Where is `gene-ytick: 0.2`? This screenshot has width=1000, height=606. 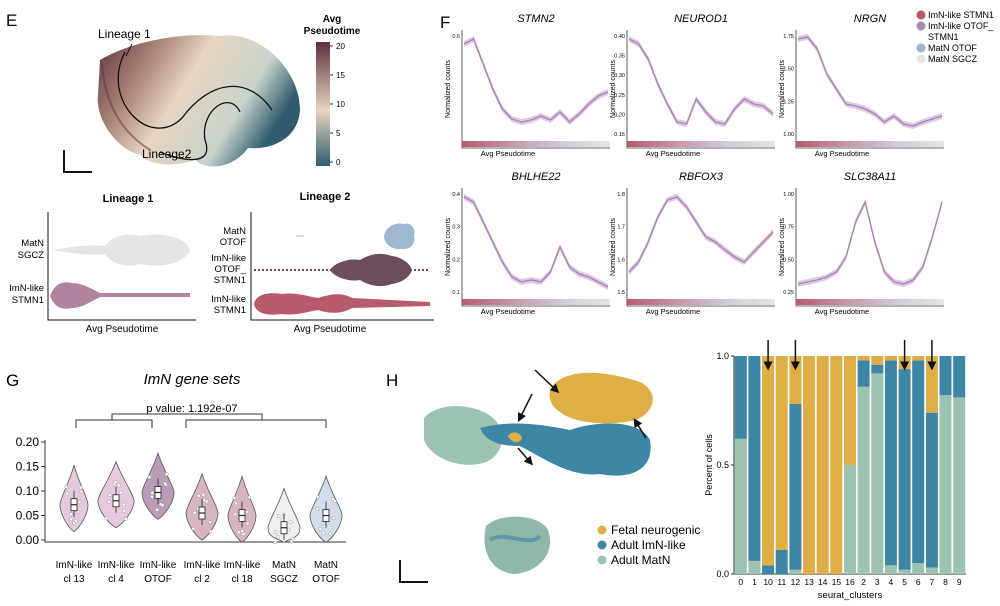
gene-ytick: 0.2 is located at coordinates (456, 260).